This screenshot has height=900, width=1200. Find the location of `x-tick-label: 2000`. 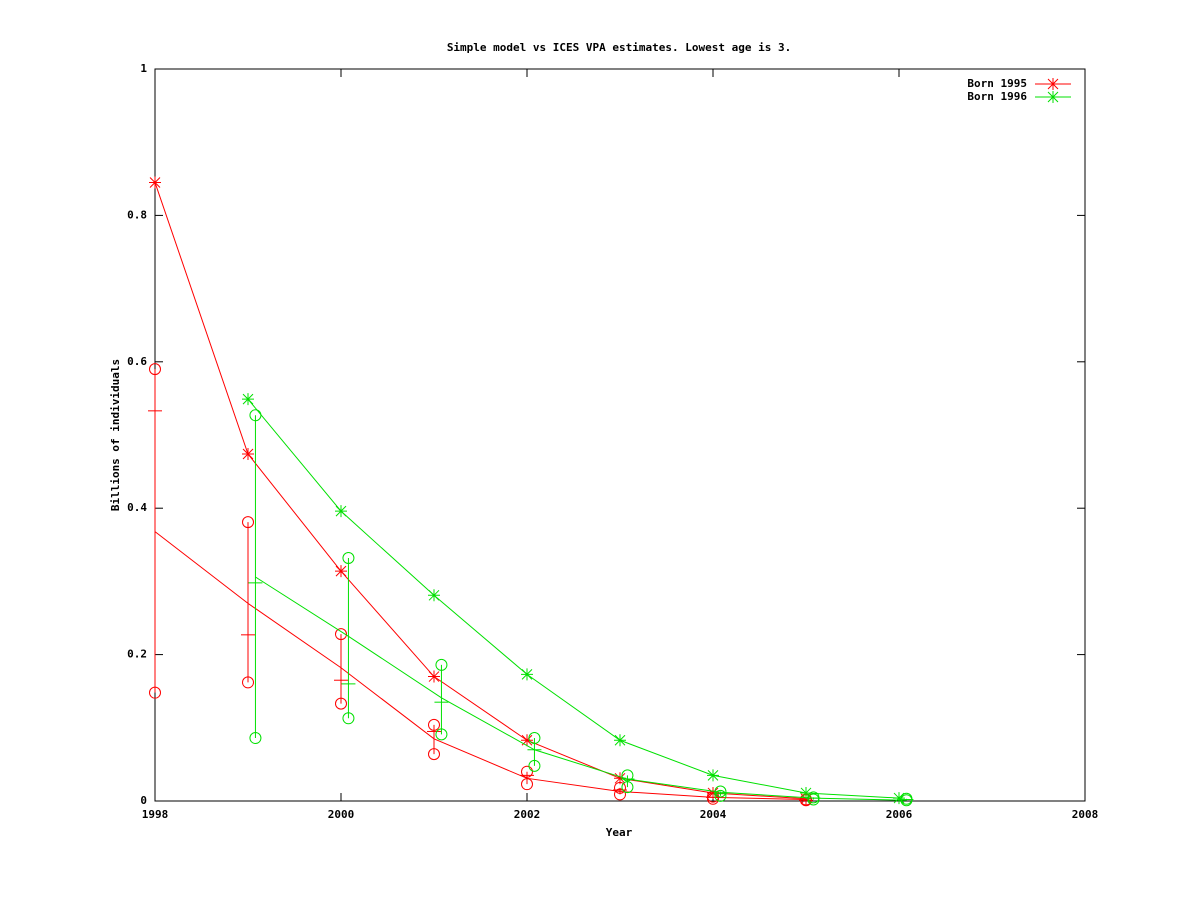

x-tick-label: 2000 is located at coordinates (341, 814).